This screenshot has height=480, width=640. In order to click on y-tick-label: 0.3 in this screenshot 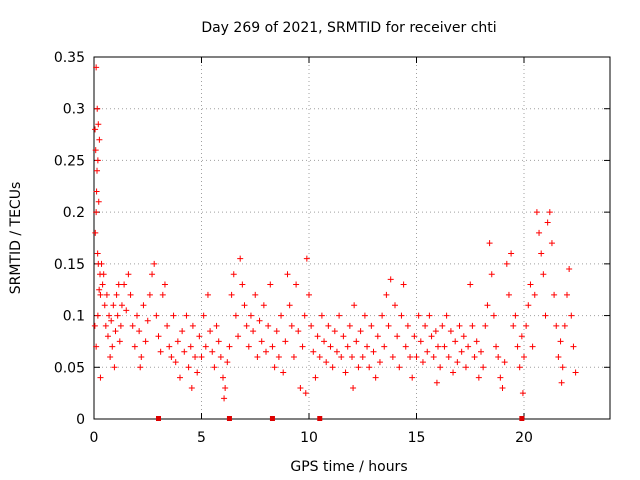, I will do `click(74, 110)`.